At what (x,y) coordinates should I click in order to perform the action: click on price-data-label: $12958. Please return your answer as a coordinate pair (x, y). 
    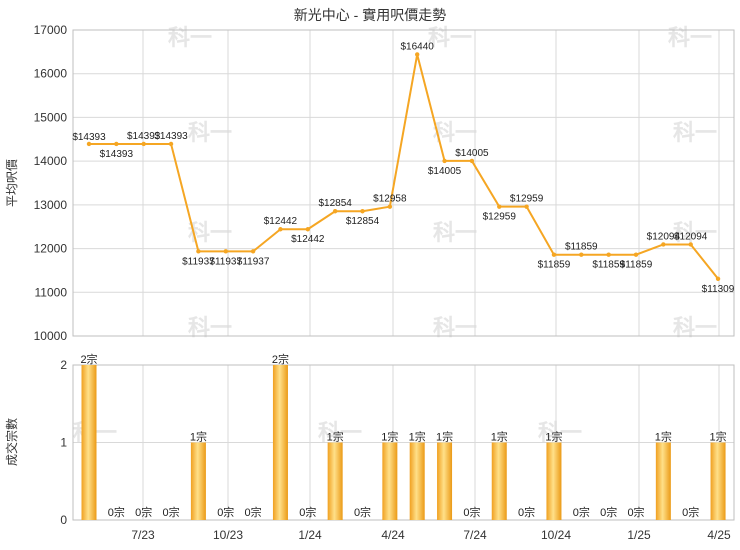
    Looking at the image, I should click on (390, 199).